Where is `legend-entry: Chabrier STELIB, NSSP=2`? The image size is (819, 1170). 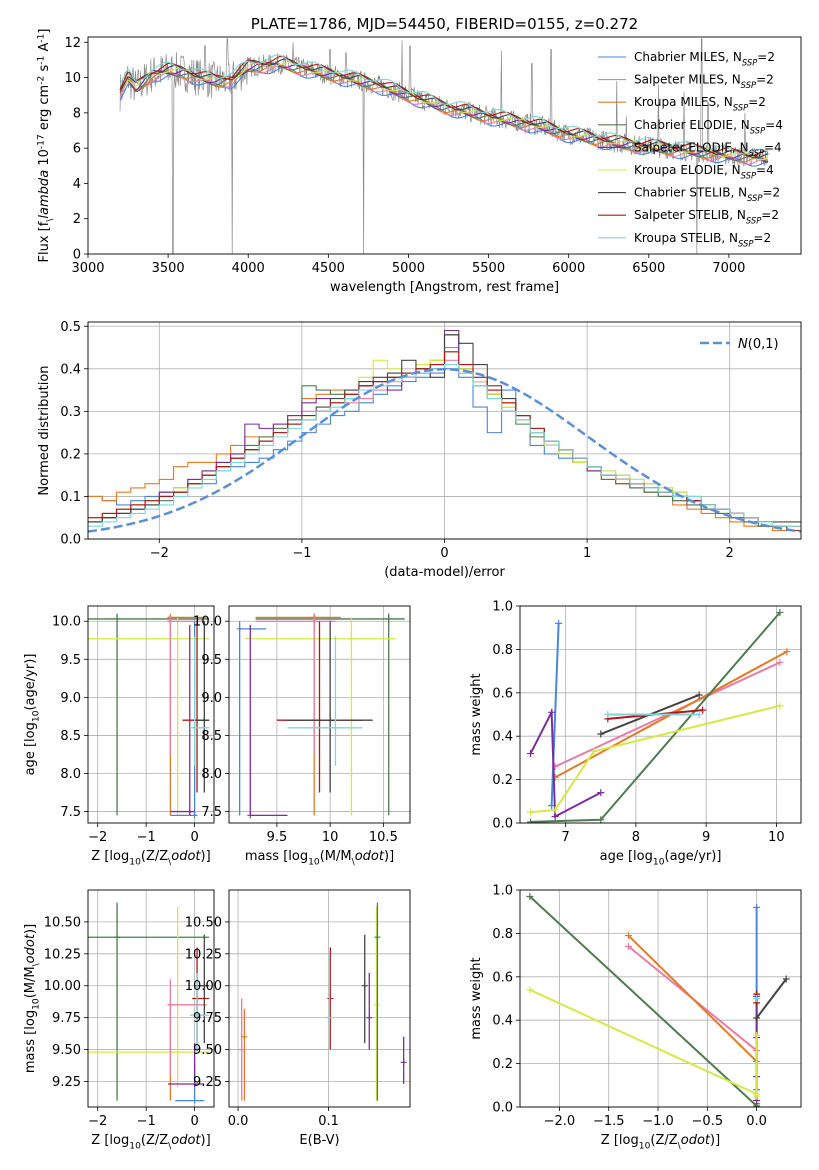 legend-entry: Chabrier STELIB, NSSP=2 is located at coordinates (707, 195).